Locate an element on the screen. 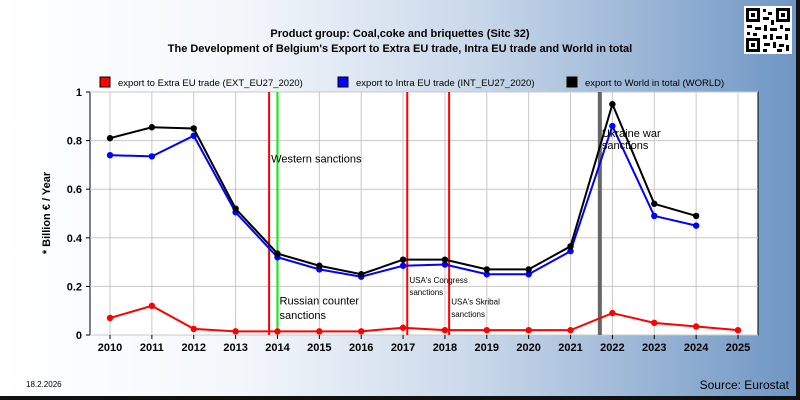  y-axis-ticks: 0 0.2 0.4 0.6 0.8 1 is located at coordinates (78, 214).